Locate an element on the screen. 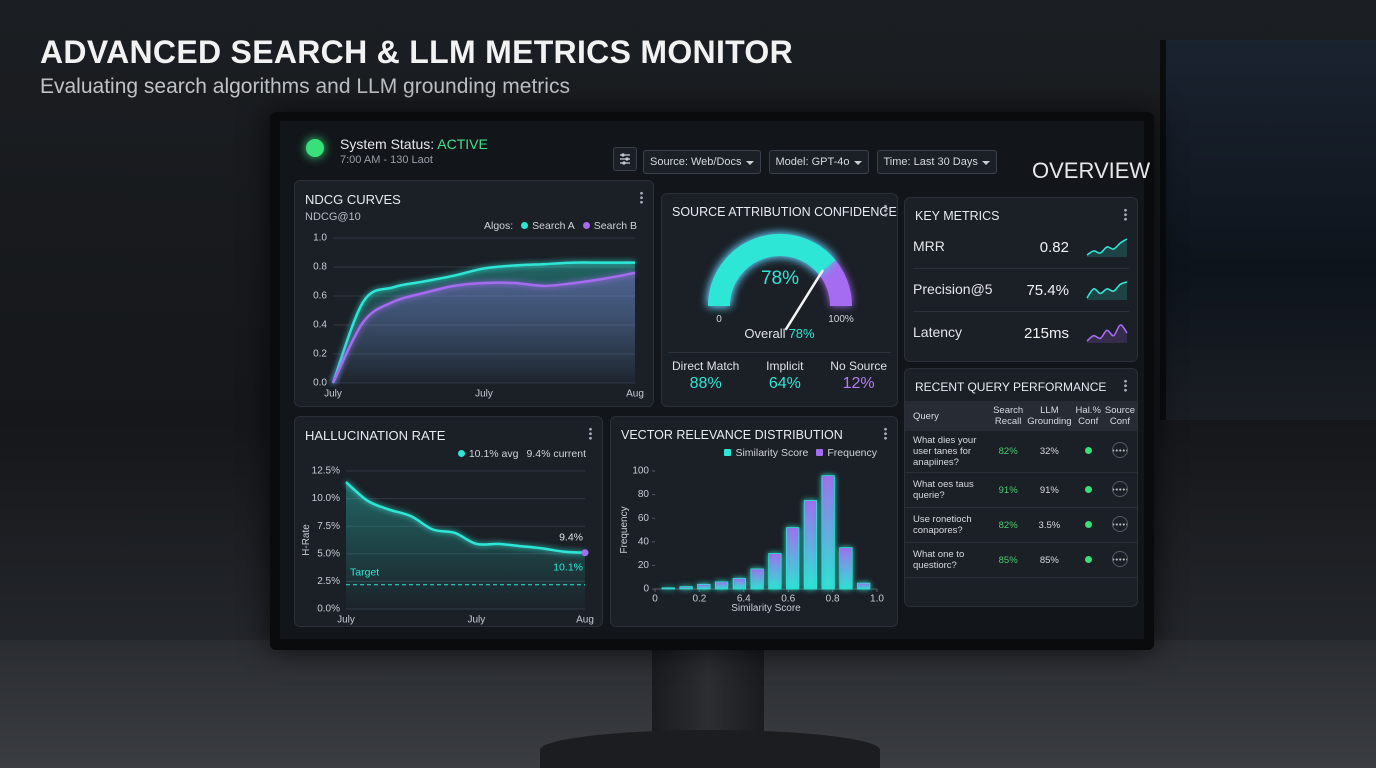 The image size is (1376, 768). sparkline is located at coordinates (1107, 333).